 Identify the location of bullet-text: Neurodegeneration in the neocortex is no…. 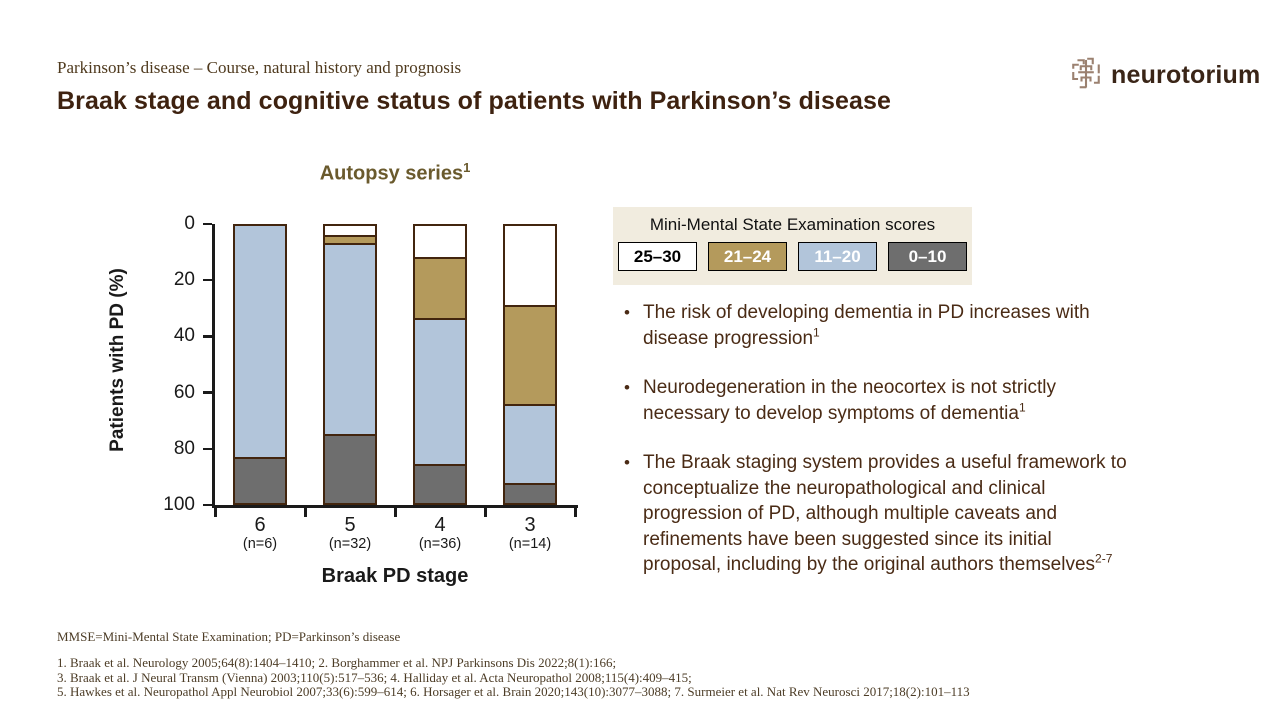
(849, 400).